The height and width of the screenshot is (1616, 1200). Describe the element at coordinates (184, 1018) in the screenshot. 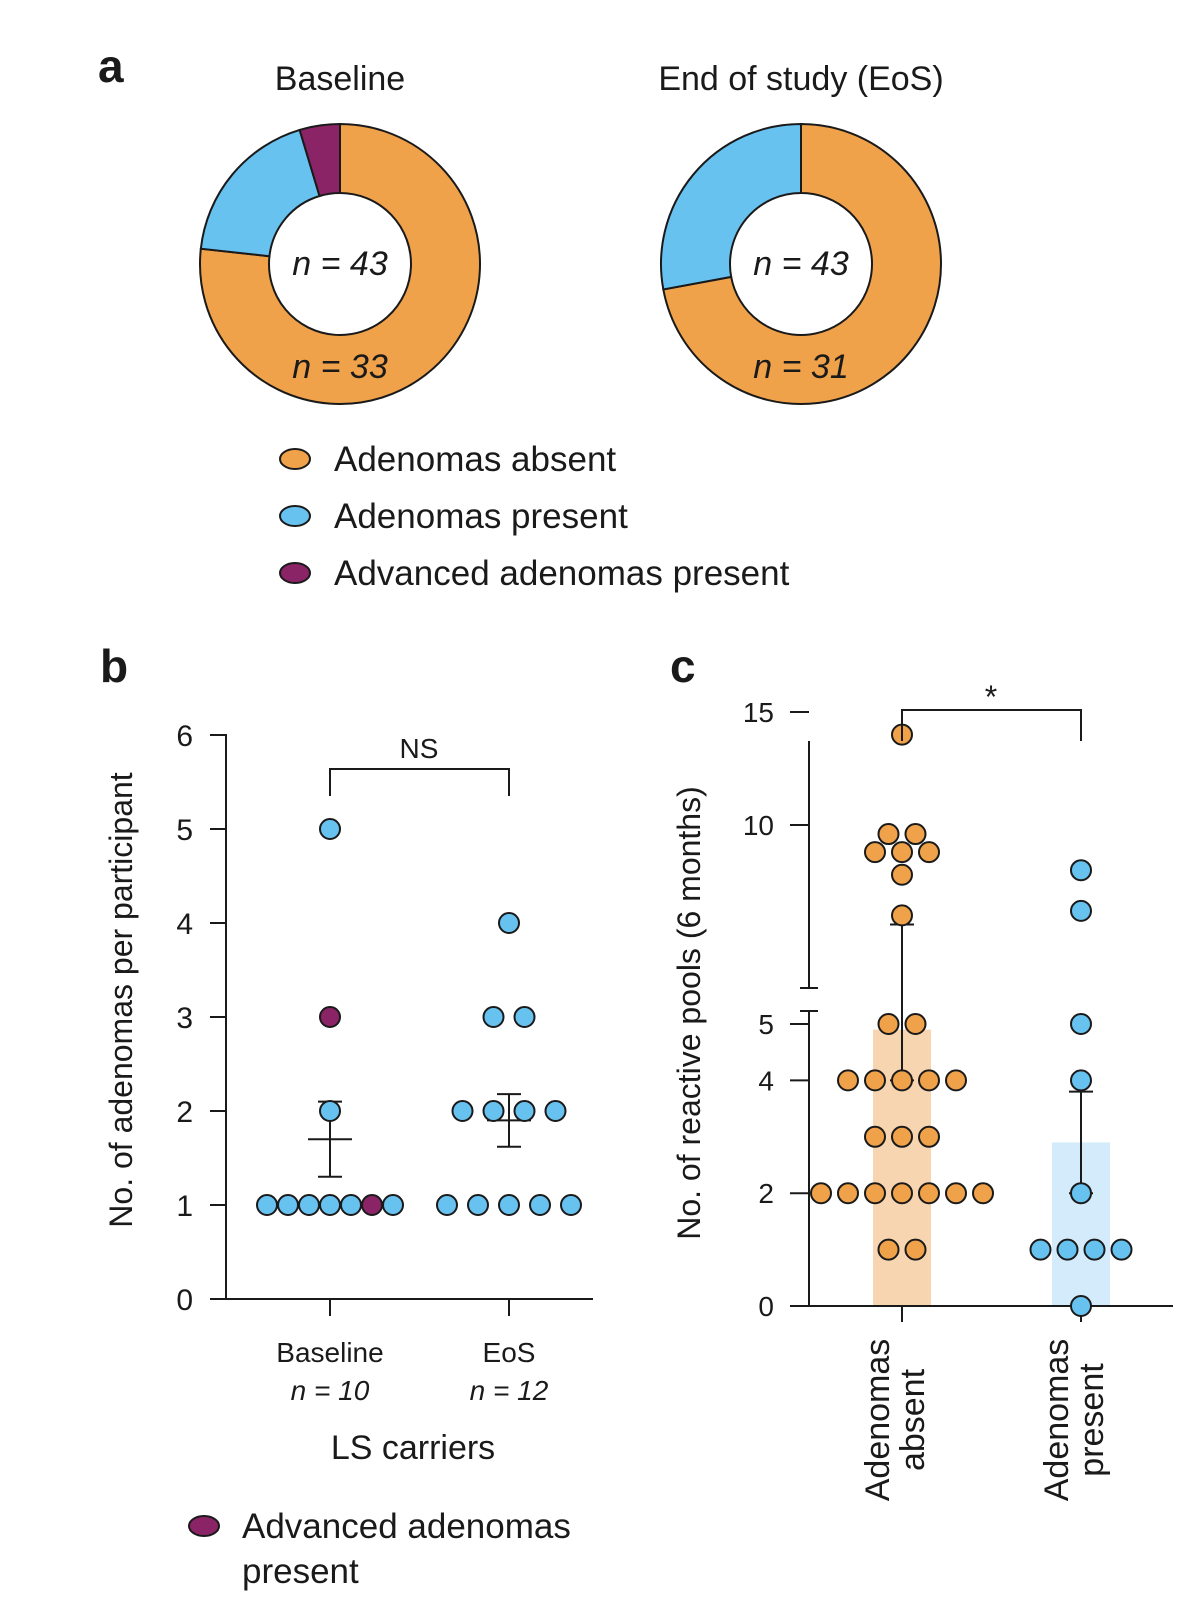

I see `panel-b-y-tick-label: 3` at that location.